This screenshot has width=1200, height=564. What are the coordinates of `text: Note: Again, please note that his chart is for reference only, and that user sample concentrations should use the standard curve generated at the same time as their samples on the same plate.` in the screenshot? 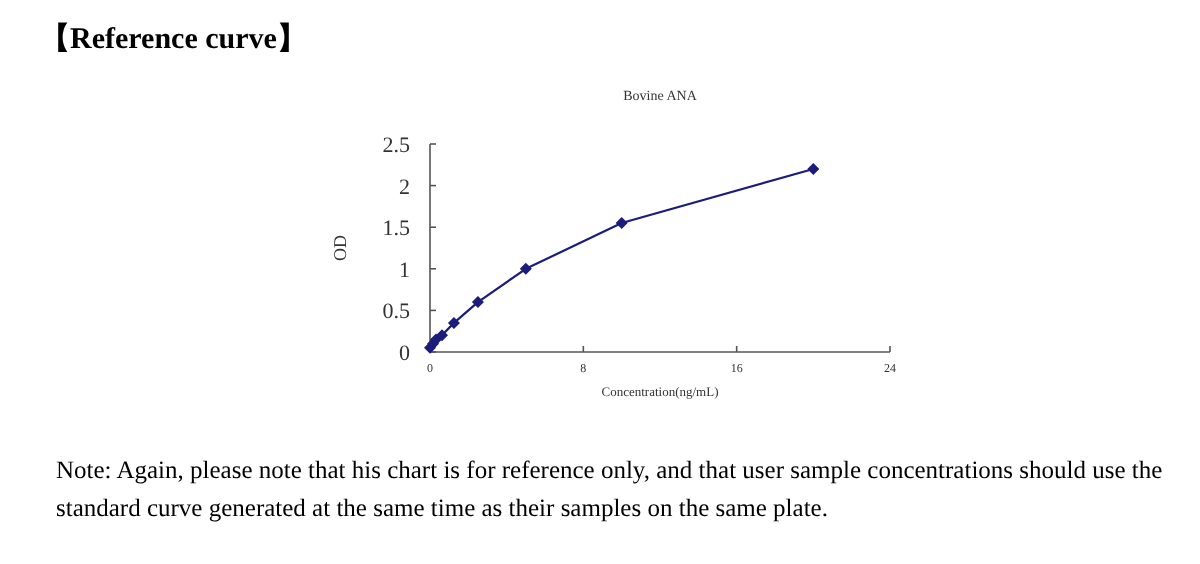 It's located at (610, 490).